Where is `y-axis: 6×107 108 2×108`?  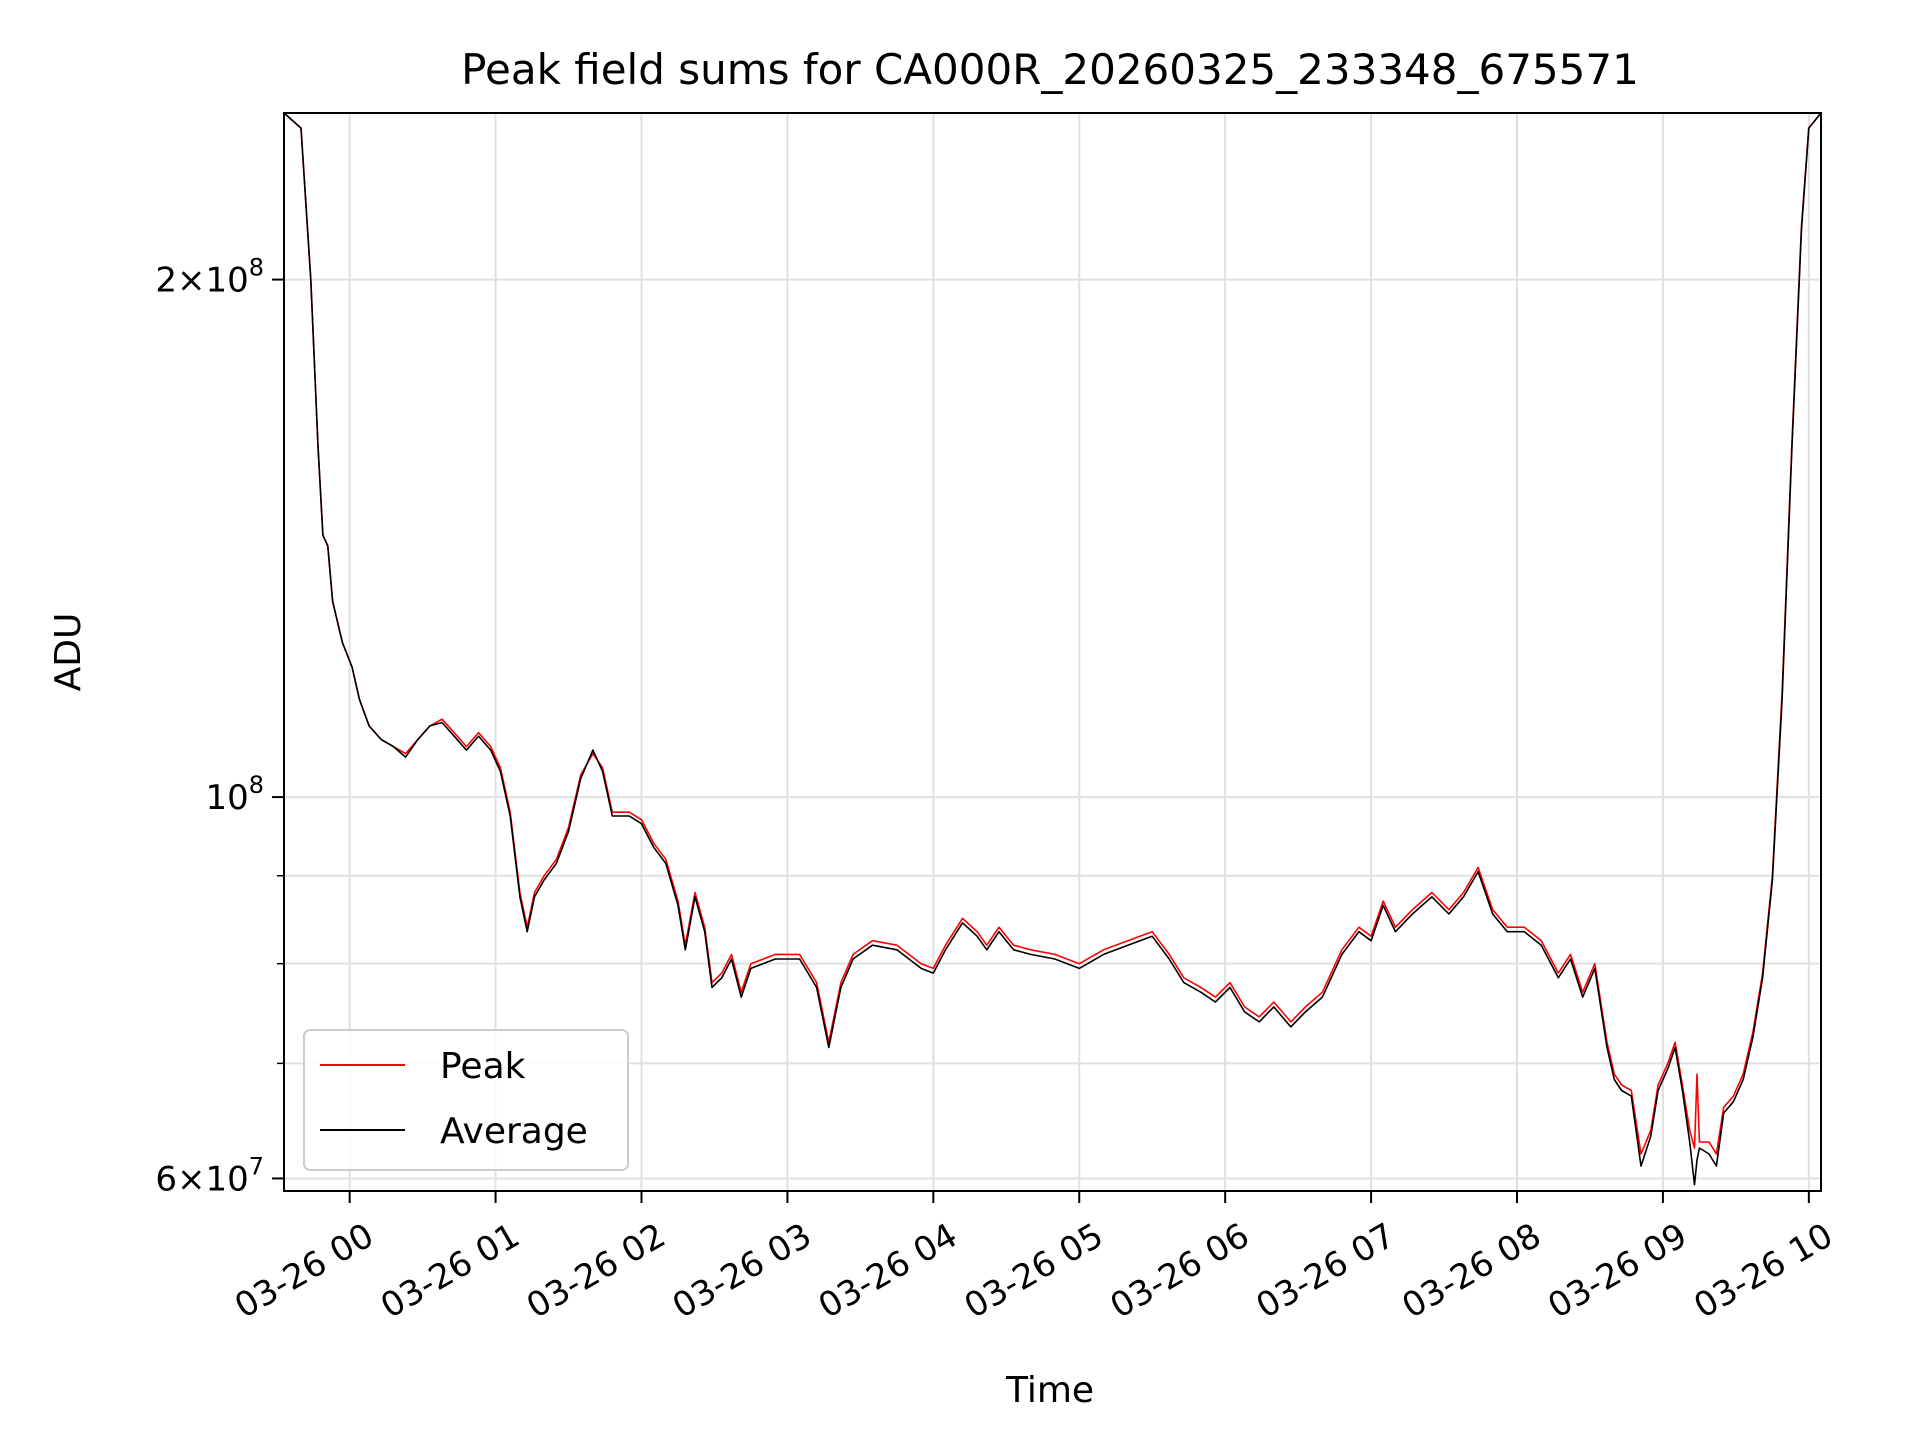
y-axis: 6×107 108 2×108 is located at coordinates (219, 726).